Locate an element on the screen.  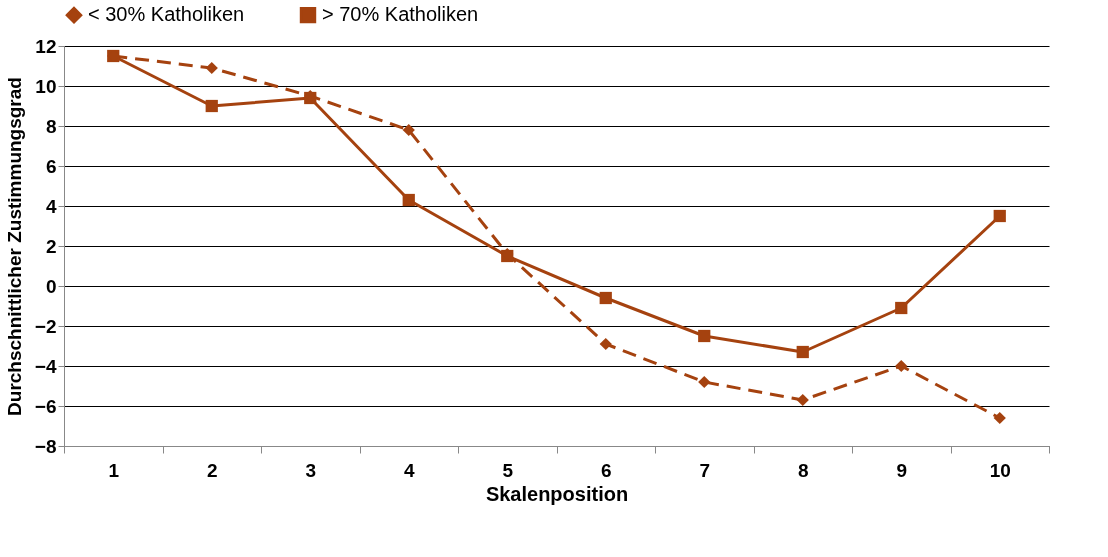
y-tick-label: 12 is located at coordinates (46, 46).